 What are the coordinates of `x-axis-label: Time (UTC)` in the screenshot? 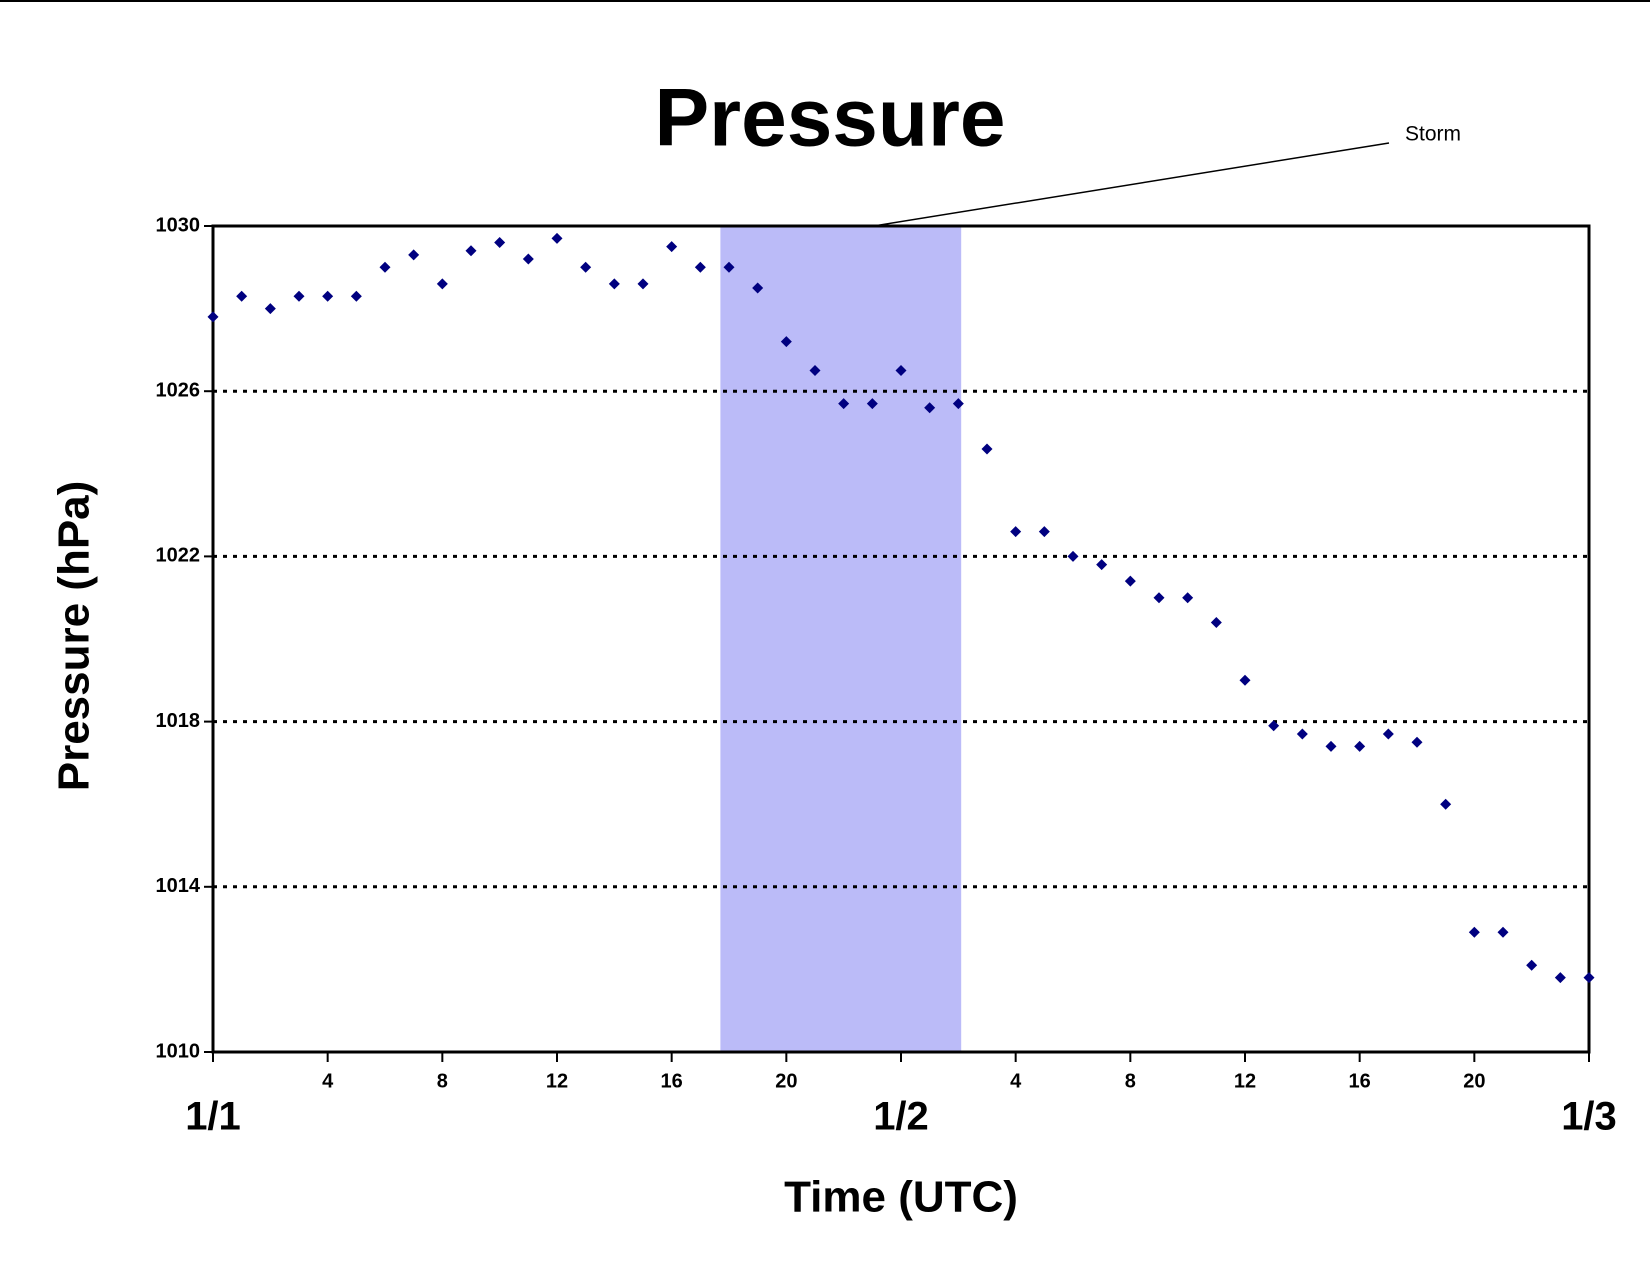 It's located at (901, 1197).